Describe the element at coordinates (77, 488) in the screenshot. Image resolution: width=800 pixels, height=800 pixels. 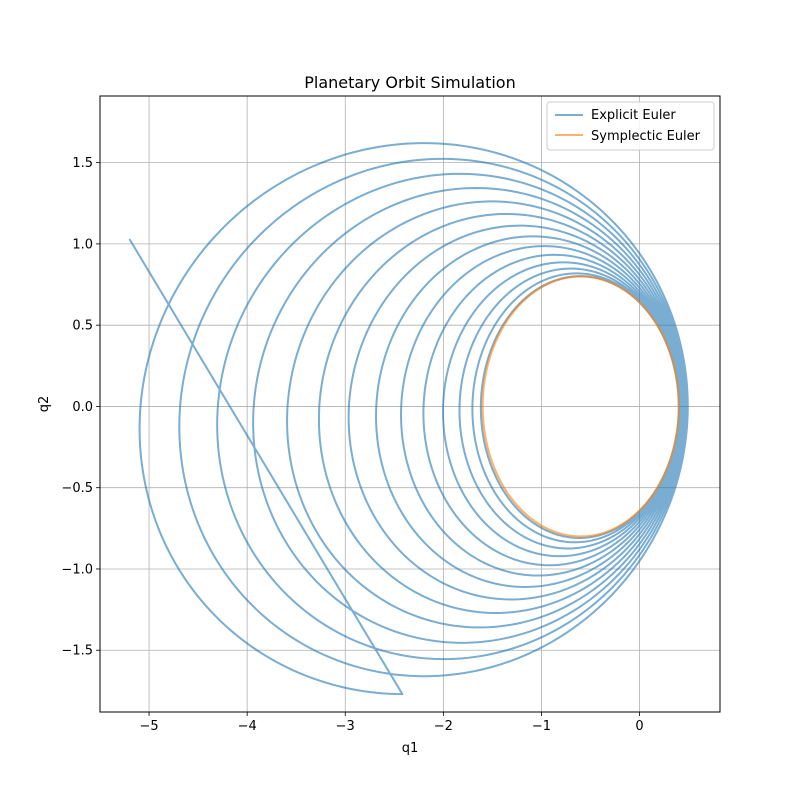
I see `y-tick-label: −0.5` at that location.